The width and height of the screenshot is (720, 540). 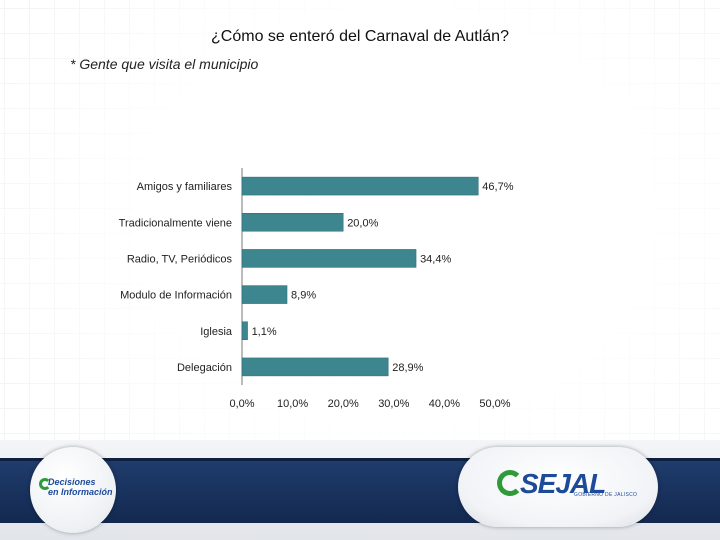 I want to click on category-label-0: Amigos y familiares, so click(x=185, y=187).